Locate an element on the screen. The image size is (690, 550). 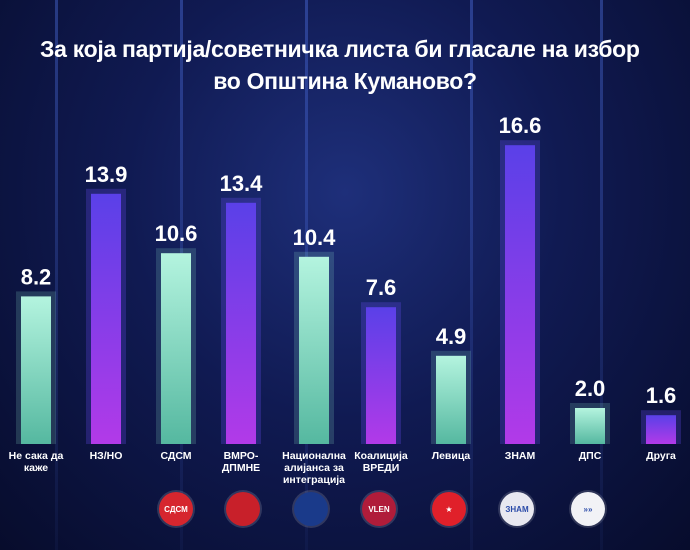
category-label-6-0: Левица is located at coordinates (451, 456).